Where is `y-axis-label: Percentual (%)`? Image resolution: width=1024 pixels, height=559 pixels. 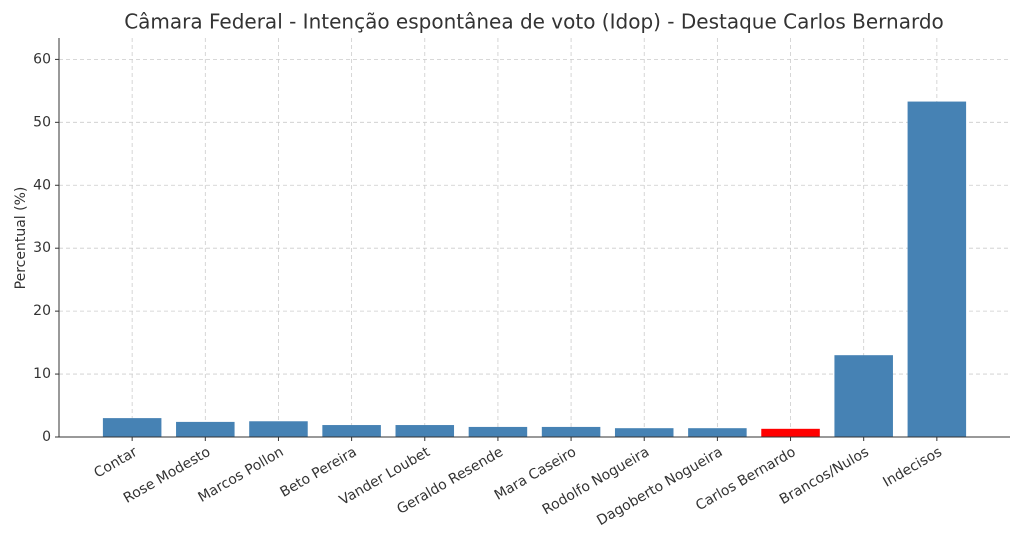 y-axis-label: Percentual (%) is located at coordinates (21, 238).